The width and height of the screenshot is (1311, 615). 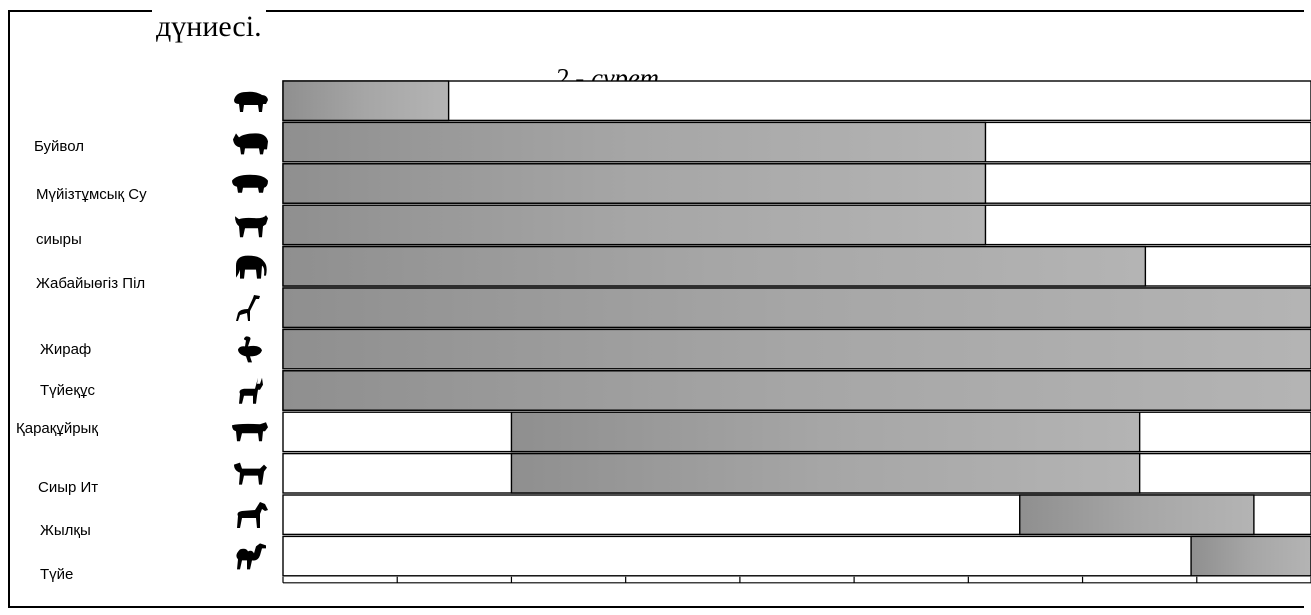 I want to click on giraffe-icon, so click(x=248, y=308).